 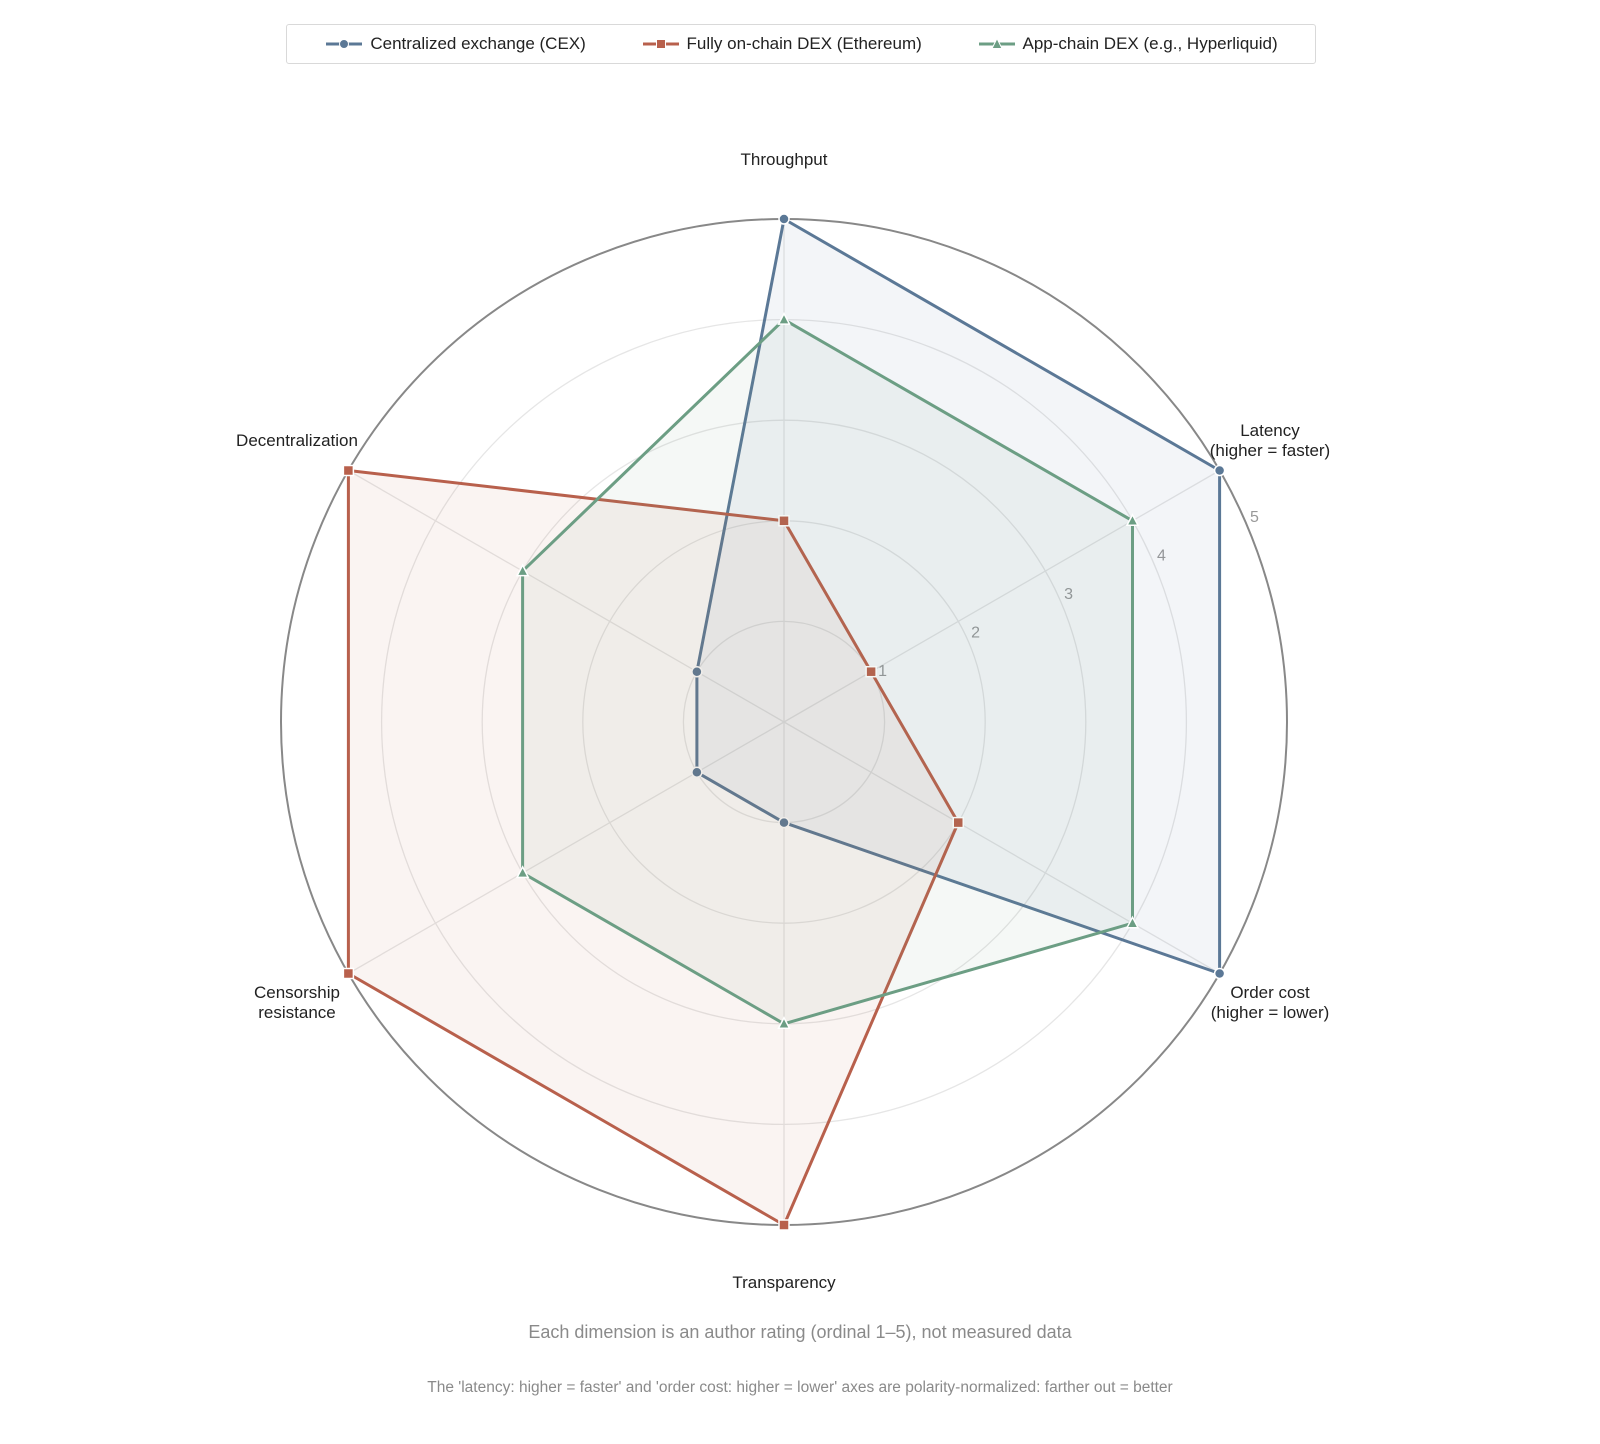 I want to click on axis-label: Order cost (higher = lower), so click(x=1270, y=1002).